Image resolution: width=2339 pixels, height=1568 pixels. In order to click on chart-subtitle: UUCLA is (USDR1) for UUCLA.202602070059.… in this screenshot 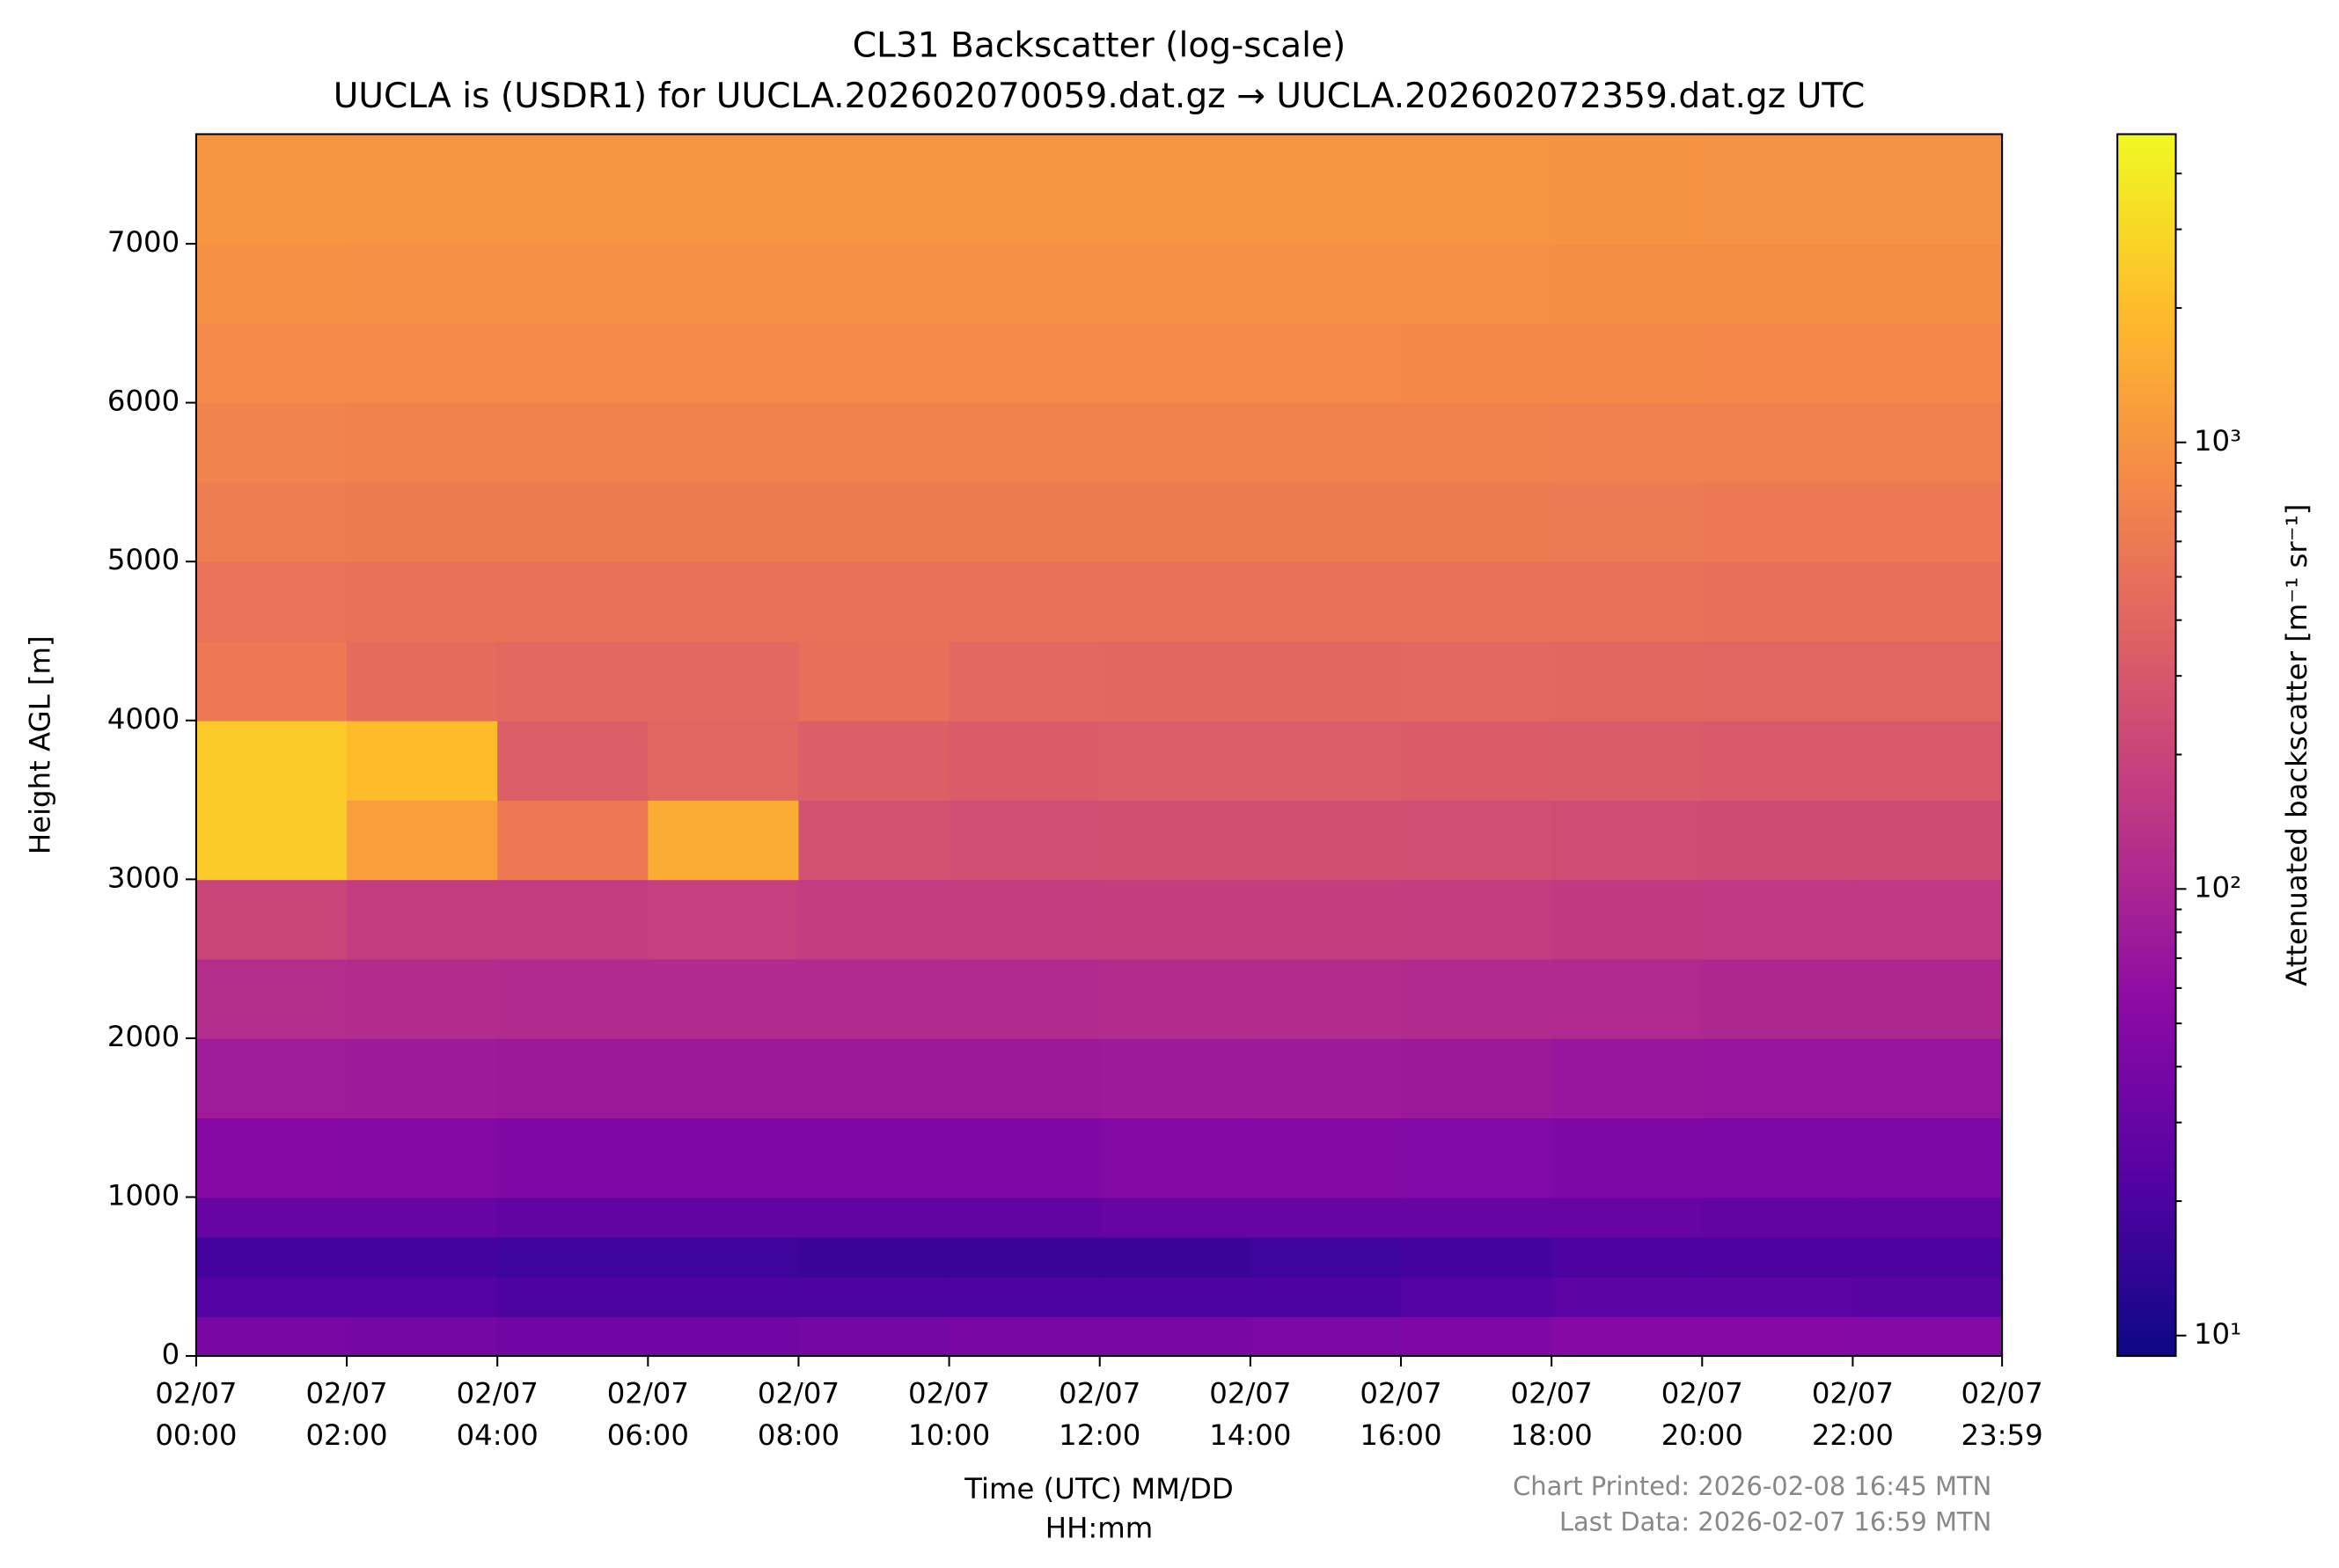, I will do `click(1100, 97)`.